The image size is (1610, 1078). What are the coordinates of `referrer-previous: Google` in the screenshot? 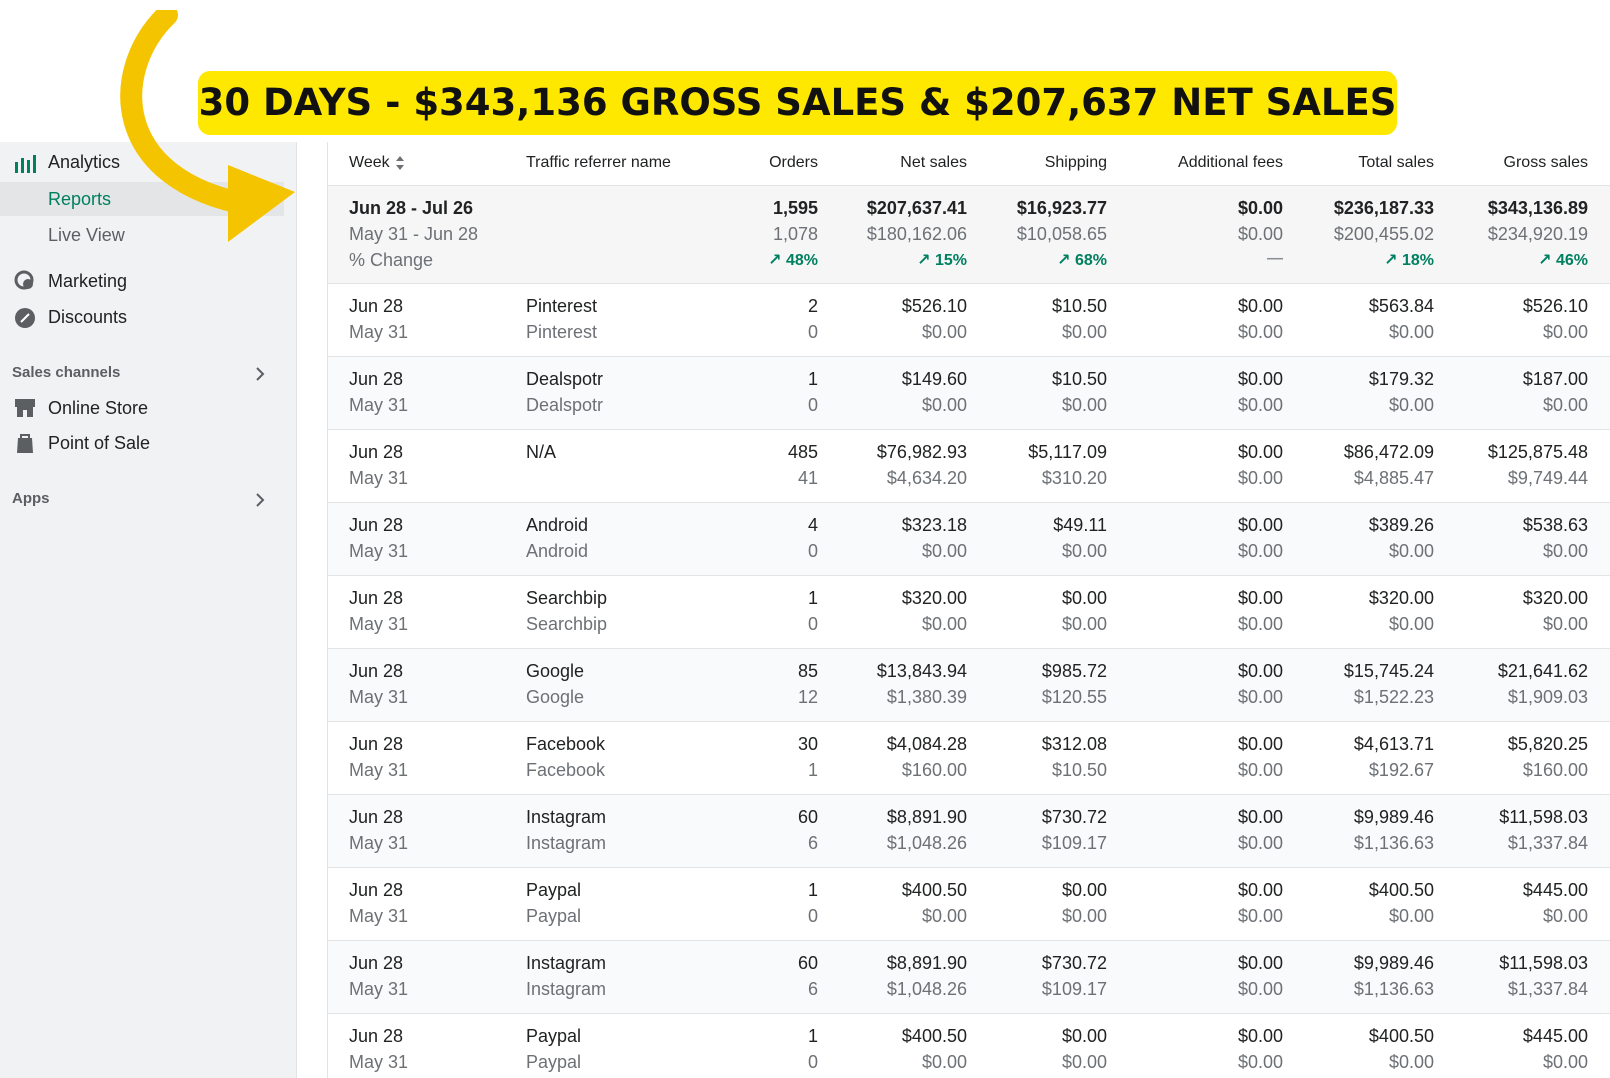 It's located at (555, 697).